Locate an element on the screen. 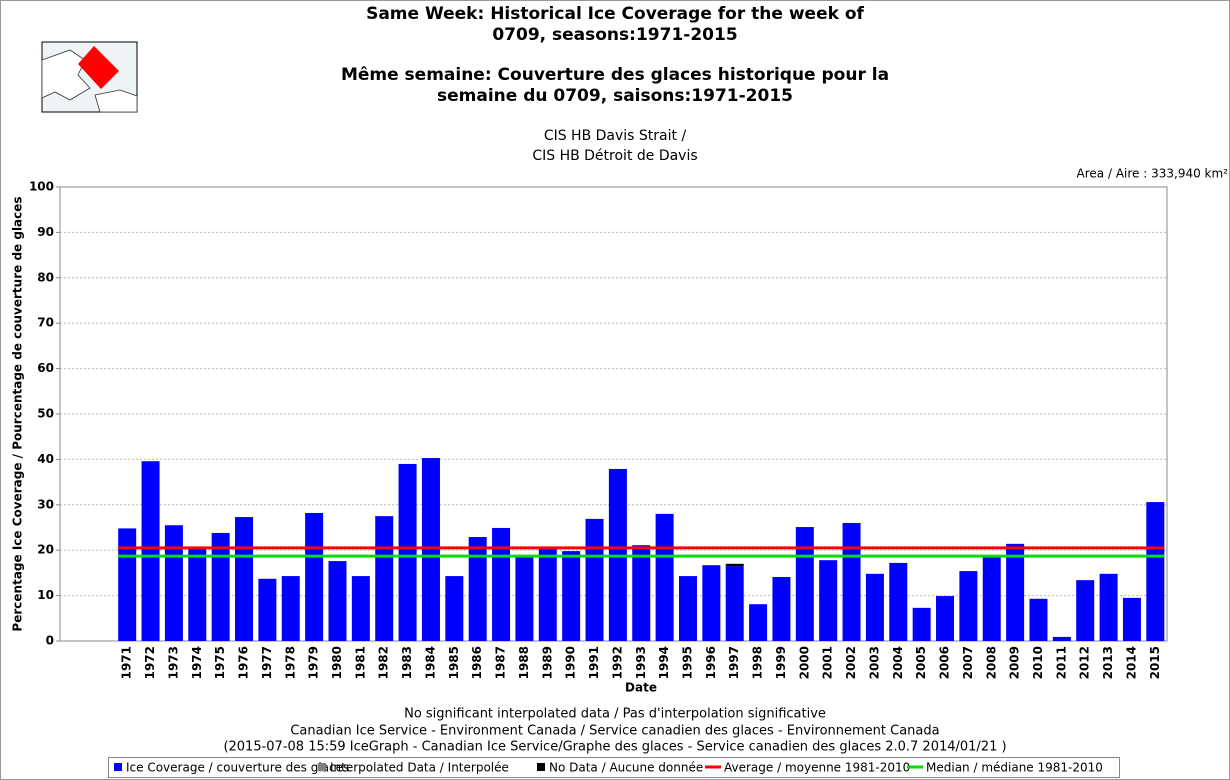 The image size is (1230, 780). x-tick-label: 1983 is located at coordinates (407, 662).